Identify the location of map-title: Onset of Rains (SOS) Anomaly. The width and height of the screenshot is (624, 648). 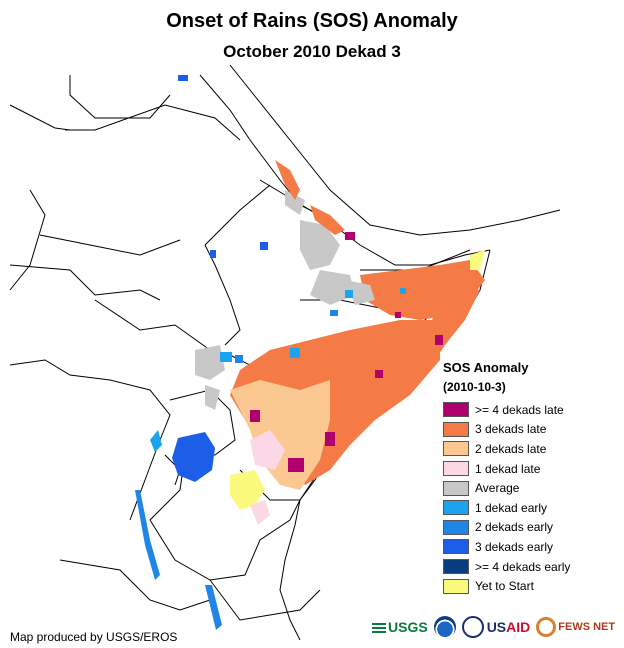
(312, 21).